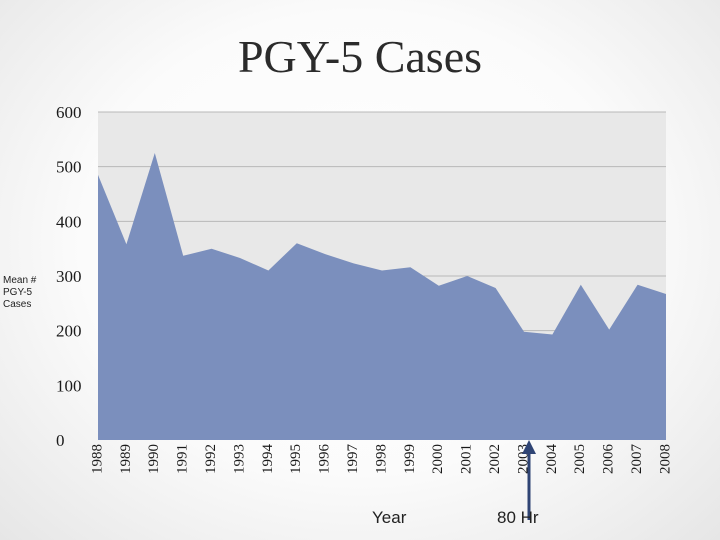 Image resolution: width=720 pixels, height=540 pixels. Describe the element at coordinates (296, 459) in the screenshot. I see `x-tick-label: 1995` at that location.